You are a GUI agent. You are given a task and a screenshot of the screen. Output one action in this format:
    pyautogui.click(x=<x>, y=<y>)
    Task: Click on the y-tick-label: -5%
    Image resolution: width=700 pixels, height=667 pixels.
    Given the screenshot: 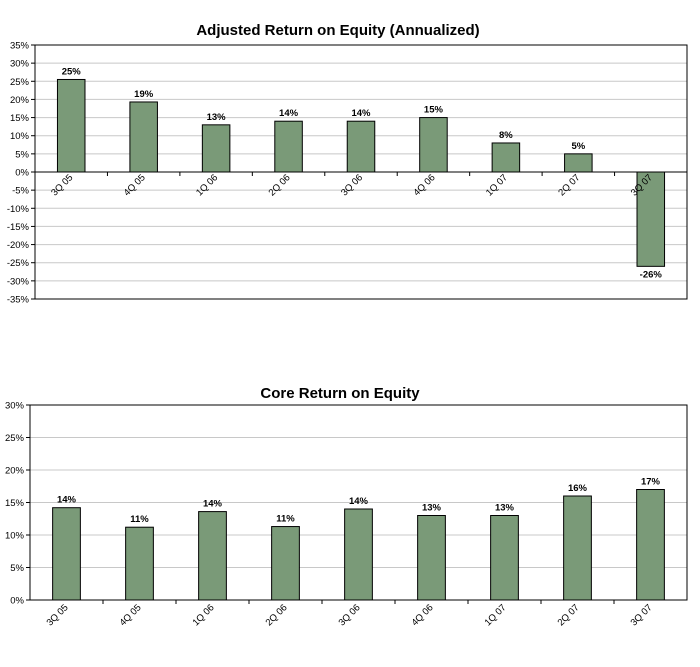 What is the action you would take?
    pyautogui.click(x=20, y=191)
    